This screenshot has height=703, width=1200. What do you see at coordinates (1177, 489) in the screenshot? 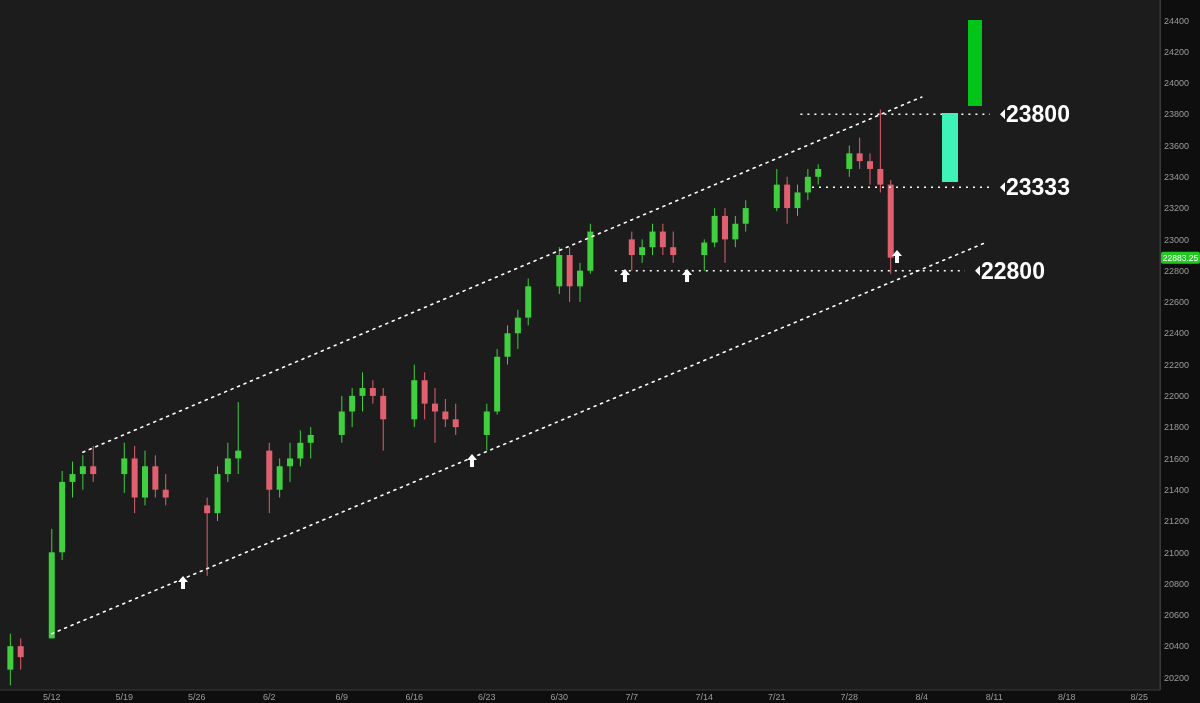
I see `y-tick-label: 21400` at bounding box center [1177, 489].